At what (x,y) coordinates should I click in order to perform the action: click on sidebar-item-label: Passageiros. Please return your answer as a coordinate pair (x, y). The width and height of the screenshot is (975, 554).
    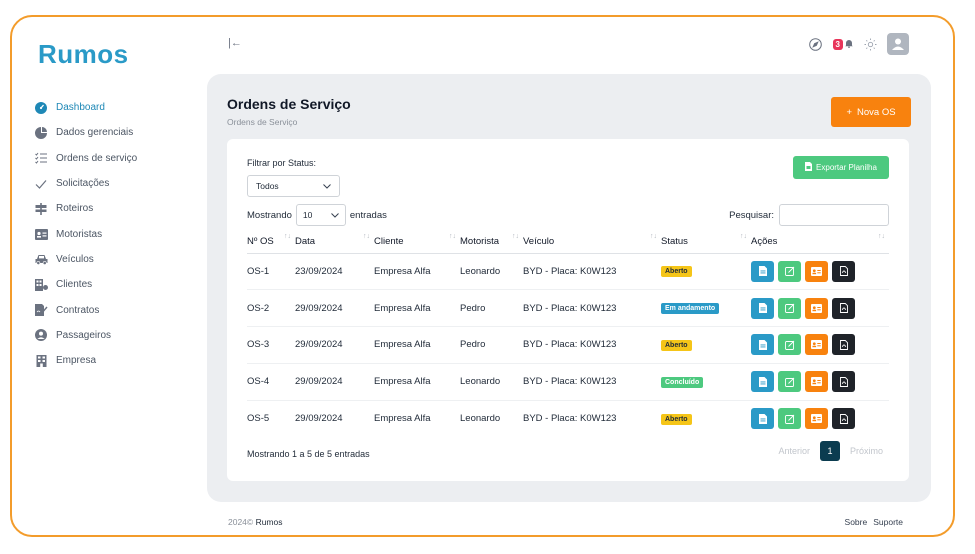
    Looking at the image, I should click on (84, 335).